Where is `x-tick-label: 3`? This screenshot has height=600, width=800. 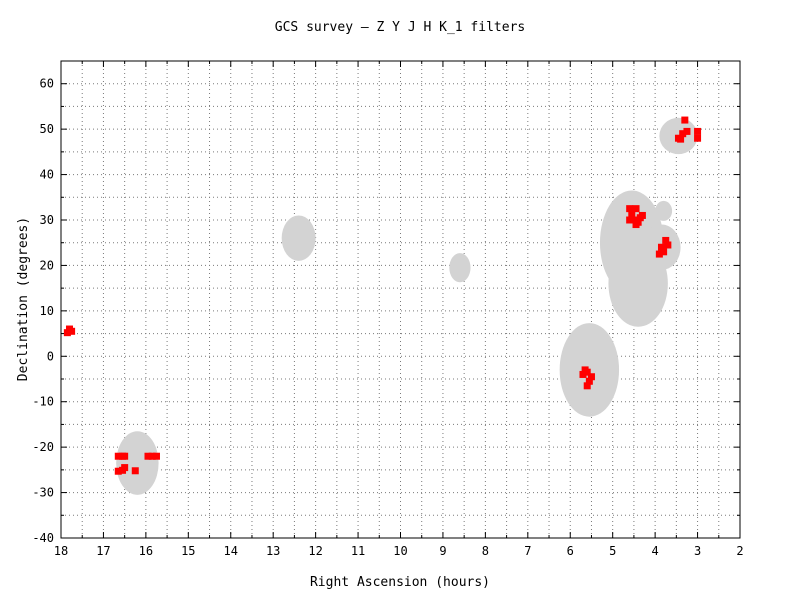 x-tick-label: 3 is located at coordinates (697, 551).